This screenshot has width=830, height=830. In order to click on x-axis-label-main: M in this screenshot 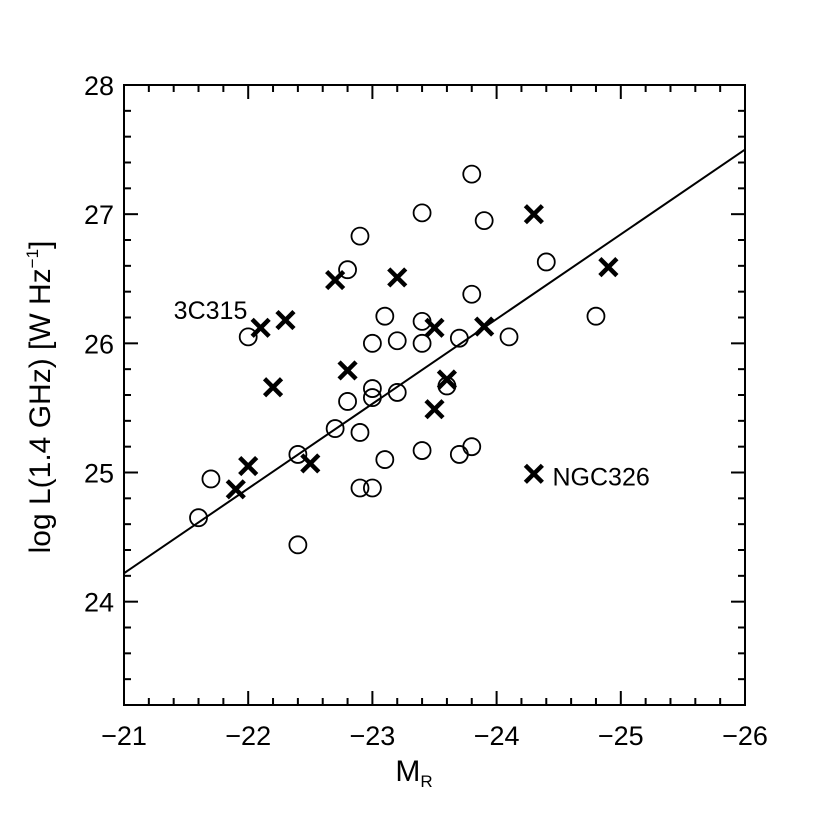, I will do `click(407, 771)`.